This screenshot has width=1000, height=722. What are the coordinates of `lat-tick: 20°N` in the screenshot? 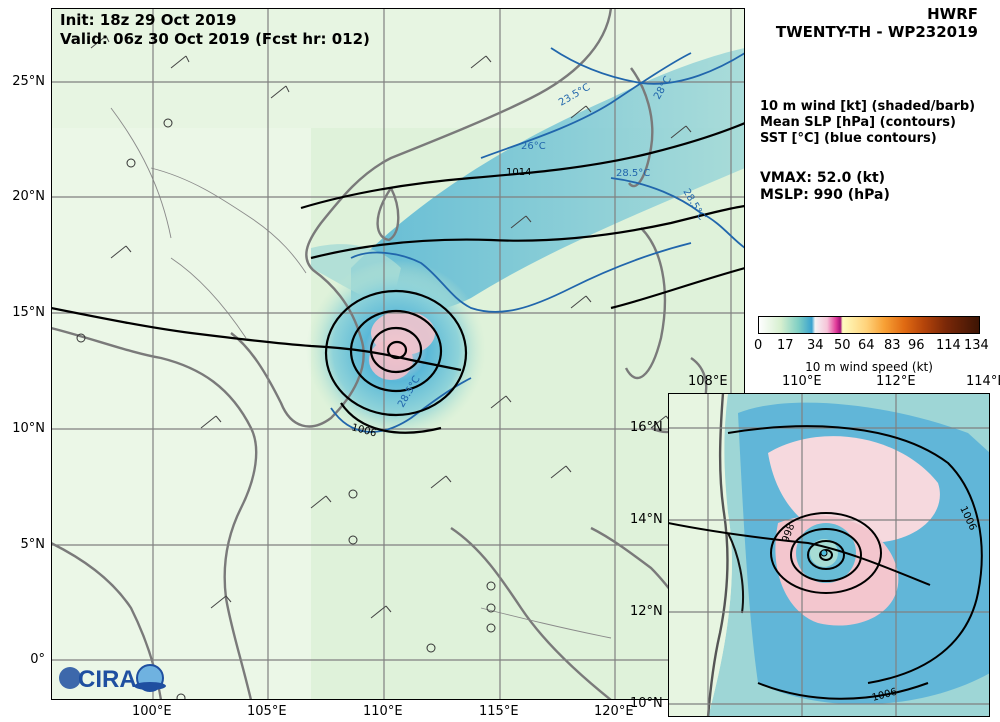 It's located at (28, 196).